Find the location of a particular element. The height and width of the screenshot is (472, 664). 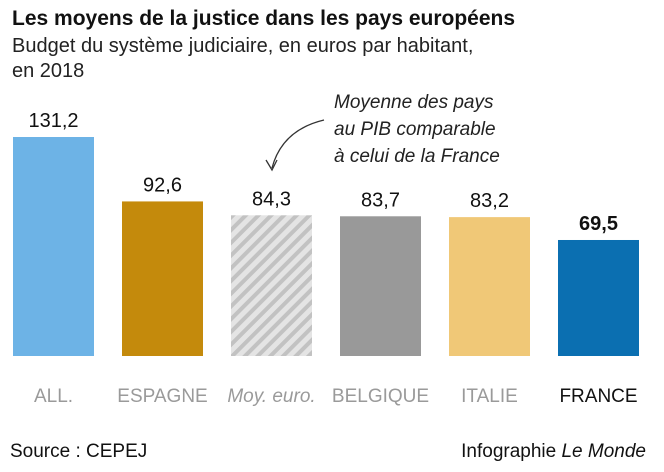

annotation: à celui de la France is located at coordinates (417, 156).